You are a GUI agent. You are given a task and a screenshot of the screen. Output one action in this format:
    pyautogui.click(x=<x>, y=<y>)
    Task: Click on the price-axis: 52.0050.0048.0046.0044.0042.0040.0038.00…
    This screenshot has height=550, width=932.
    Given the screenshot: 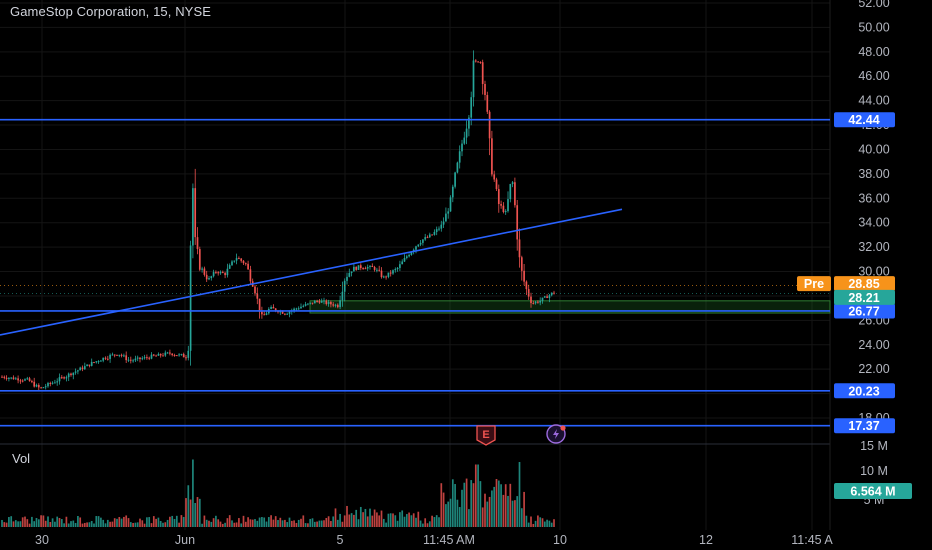 What is the action you would take?
    pyautogui.click(x=873, y=212)
    